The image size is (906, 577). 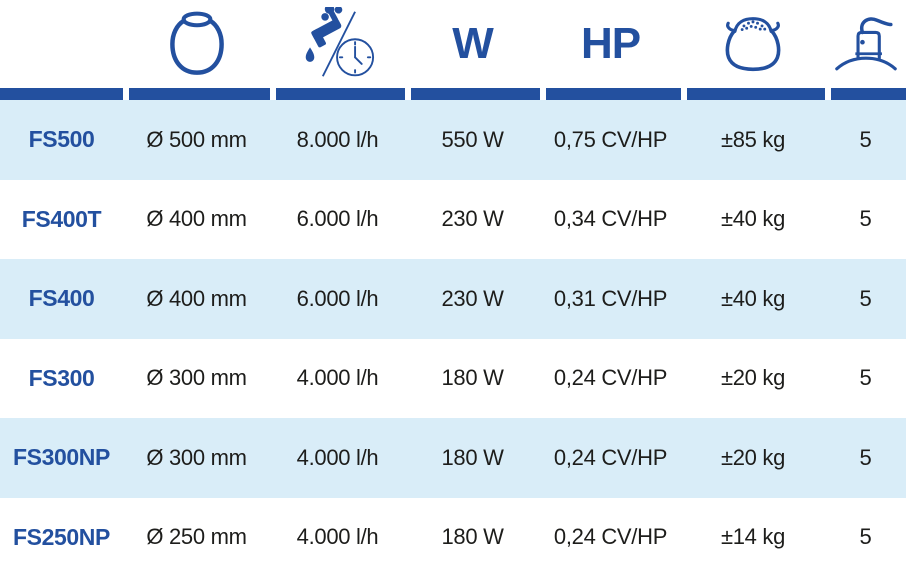 What do you see at coordinates (753, 139) in the screenshot?
I see `weight-cell: ±85 kg` at bounding box center [753, 139].